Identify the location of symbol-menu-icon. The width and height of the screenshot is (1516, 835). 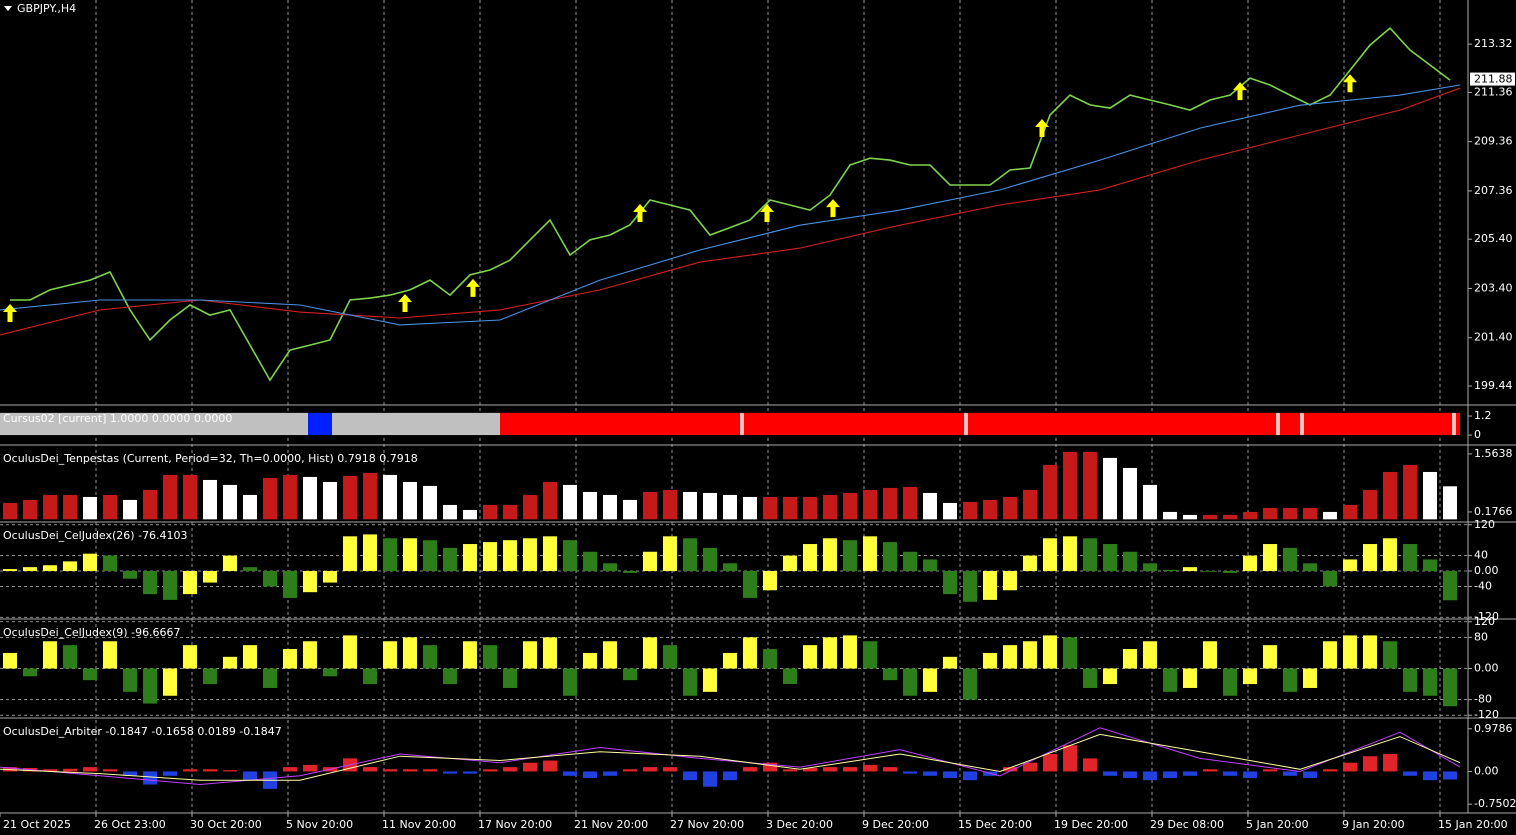
(8, 8).